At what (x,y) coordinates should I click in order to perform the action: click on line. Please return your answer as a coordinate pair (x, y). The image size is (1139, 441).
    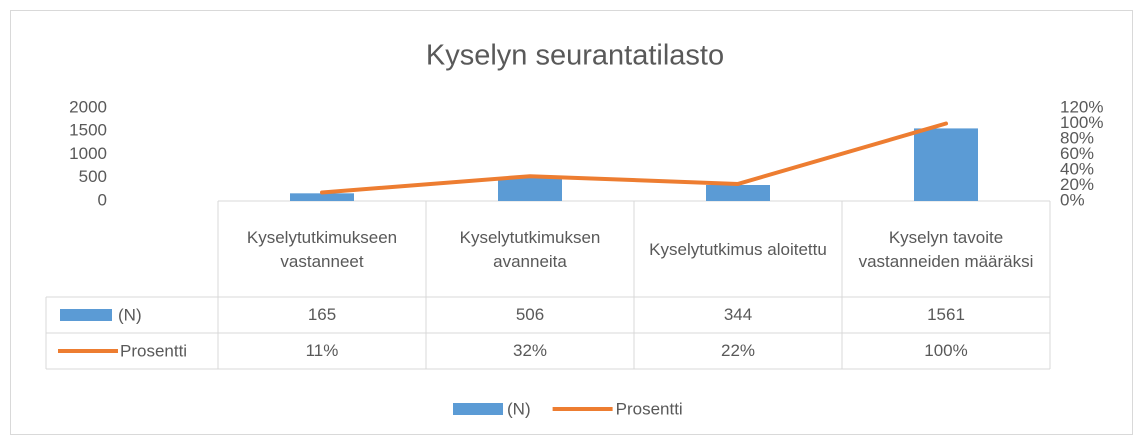
    Looking at the image, I should click on (634, 158).